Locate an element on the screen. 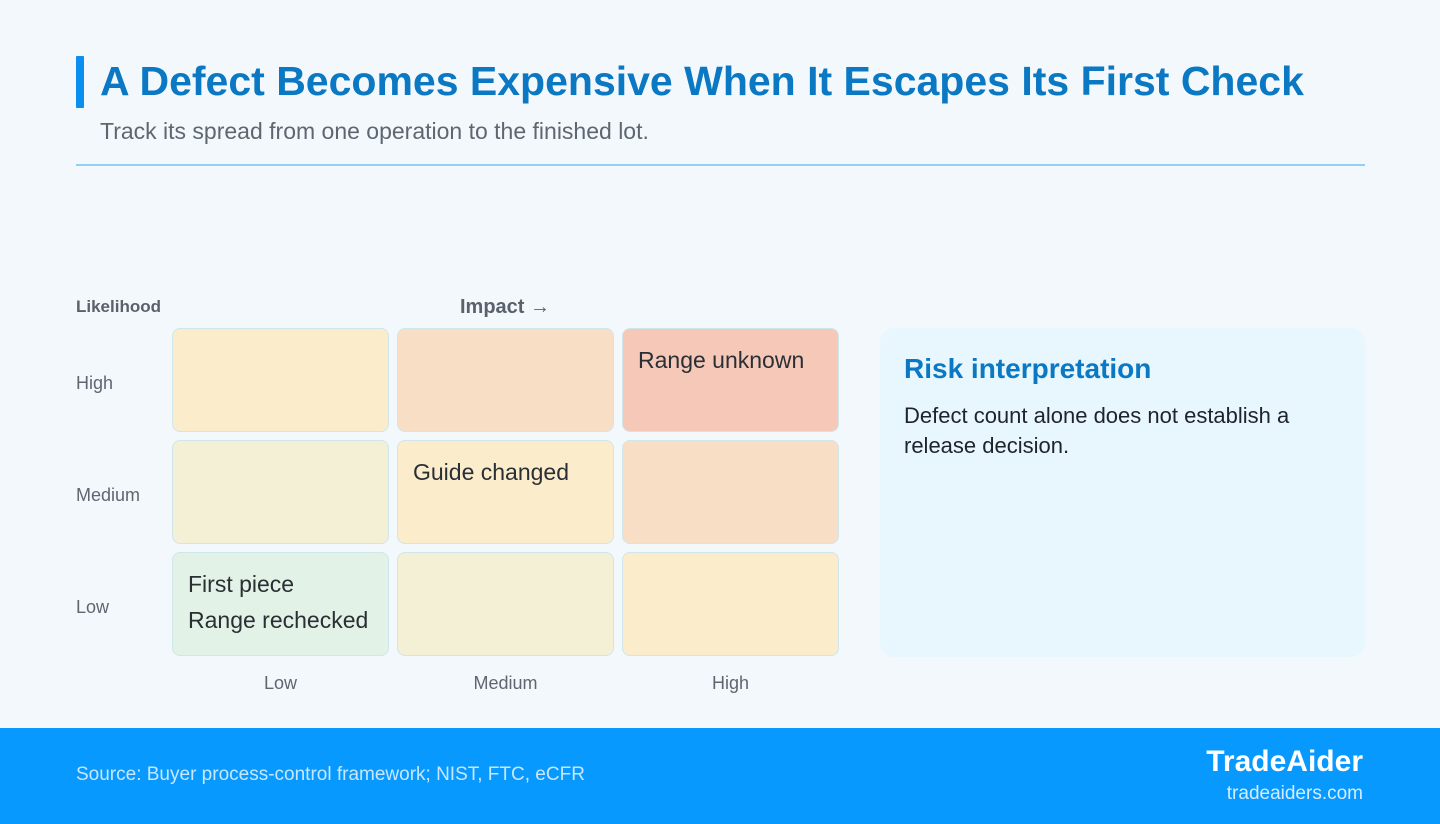 This screenshot has height=824, width=1440. row-label-high: High is located at coordinates (95, 383).